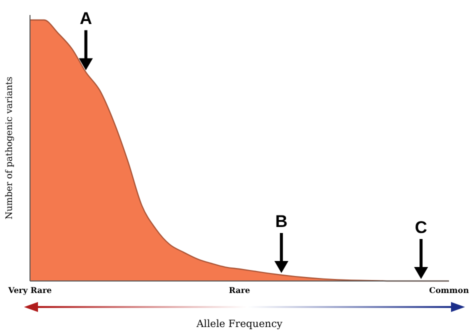 This screenshot has height=333, width=473. Describe the element at coordinates (10, 148) in the screenshot. I see `y-axis-title: Number of pathogenic variants` at that location.